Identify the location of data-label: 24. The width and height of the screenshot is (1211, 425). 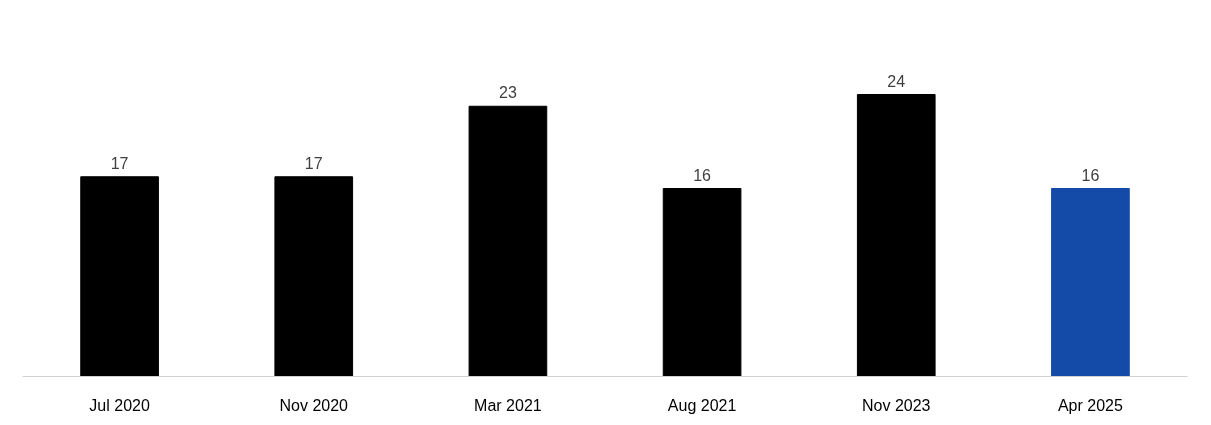
(896, 81).